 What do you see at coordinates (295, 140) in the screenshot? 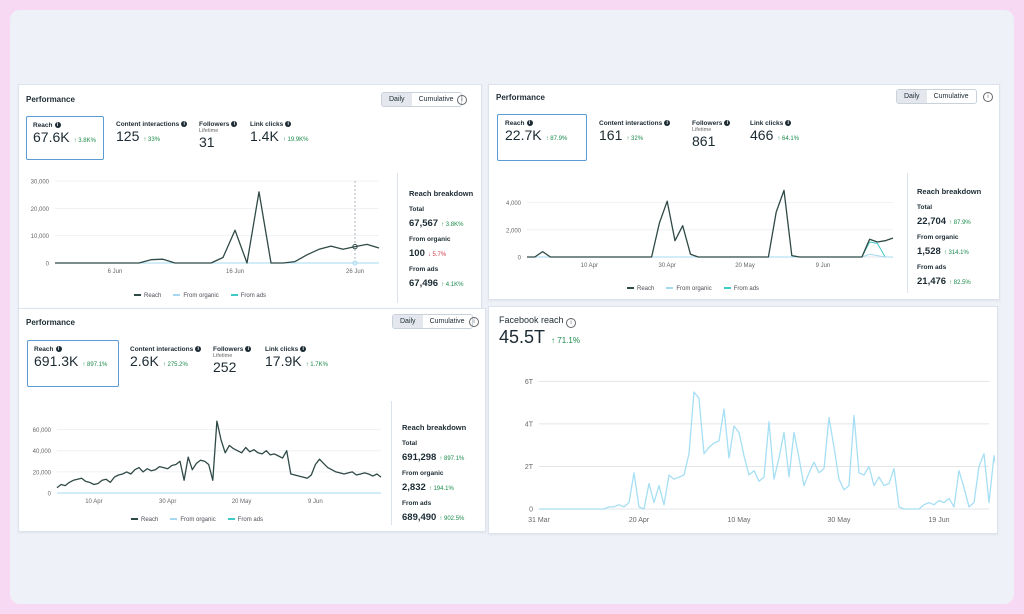
I see `metric-delta: ↑ 19.9K%` at bounding box center [295, 140].